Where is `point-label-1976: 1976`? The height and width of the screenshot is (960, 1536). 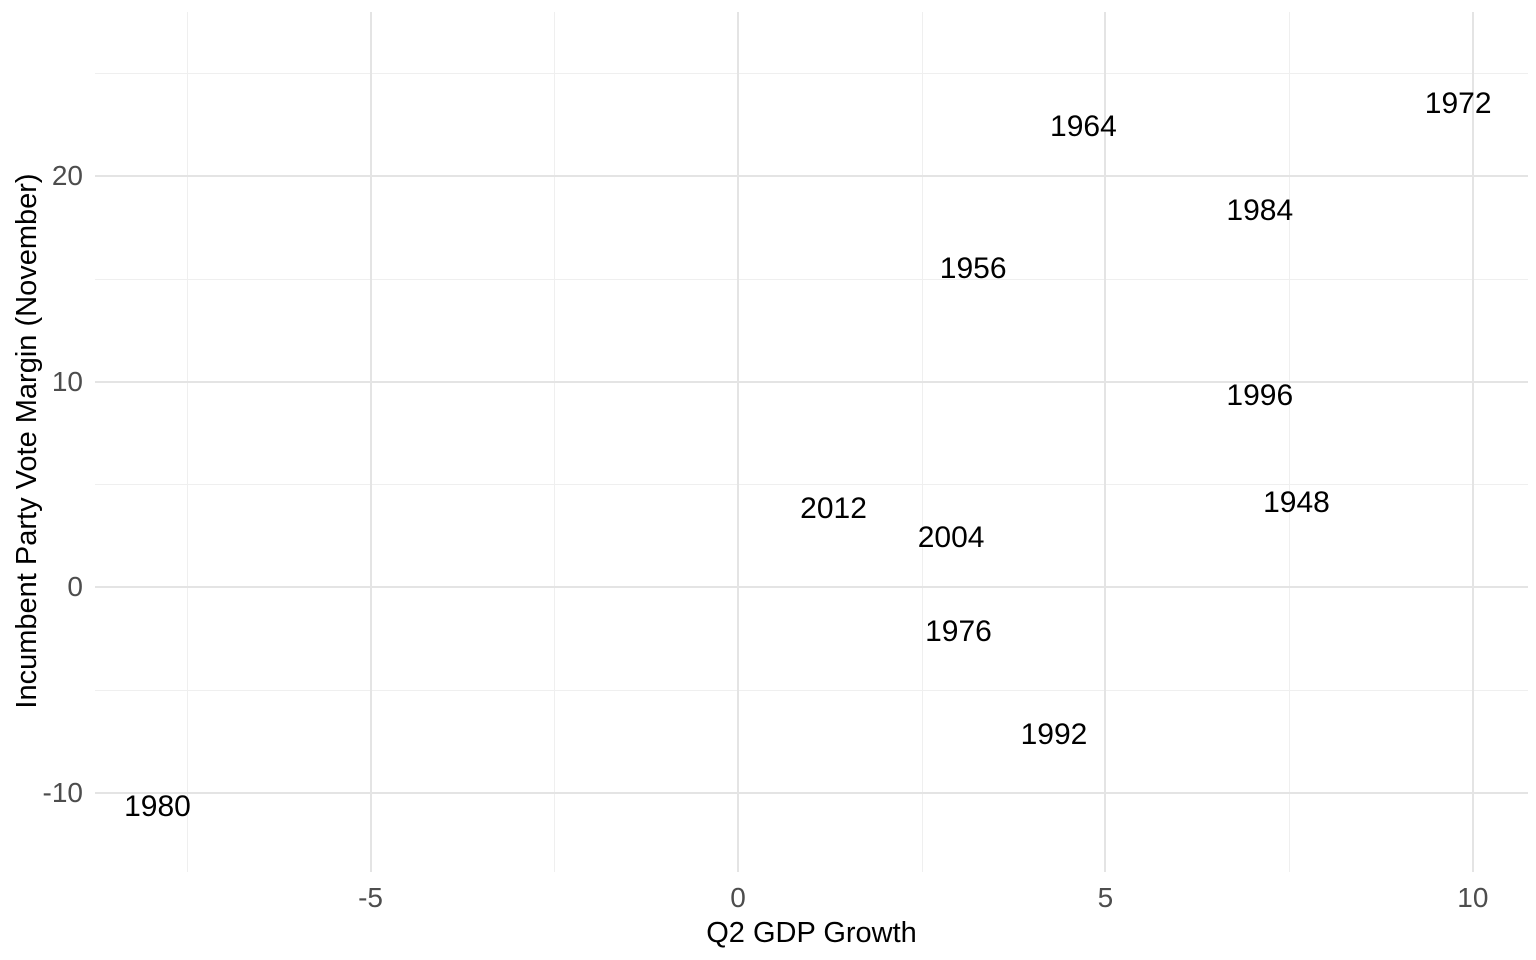
point-label-1976: 1976 is located at coordinates (958, 632).